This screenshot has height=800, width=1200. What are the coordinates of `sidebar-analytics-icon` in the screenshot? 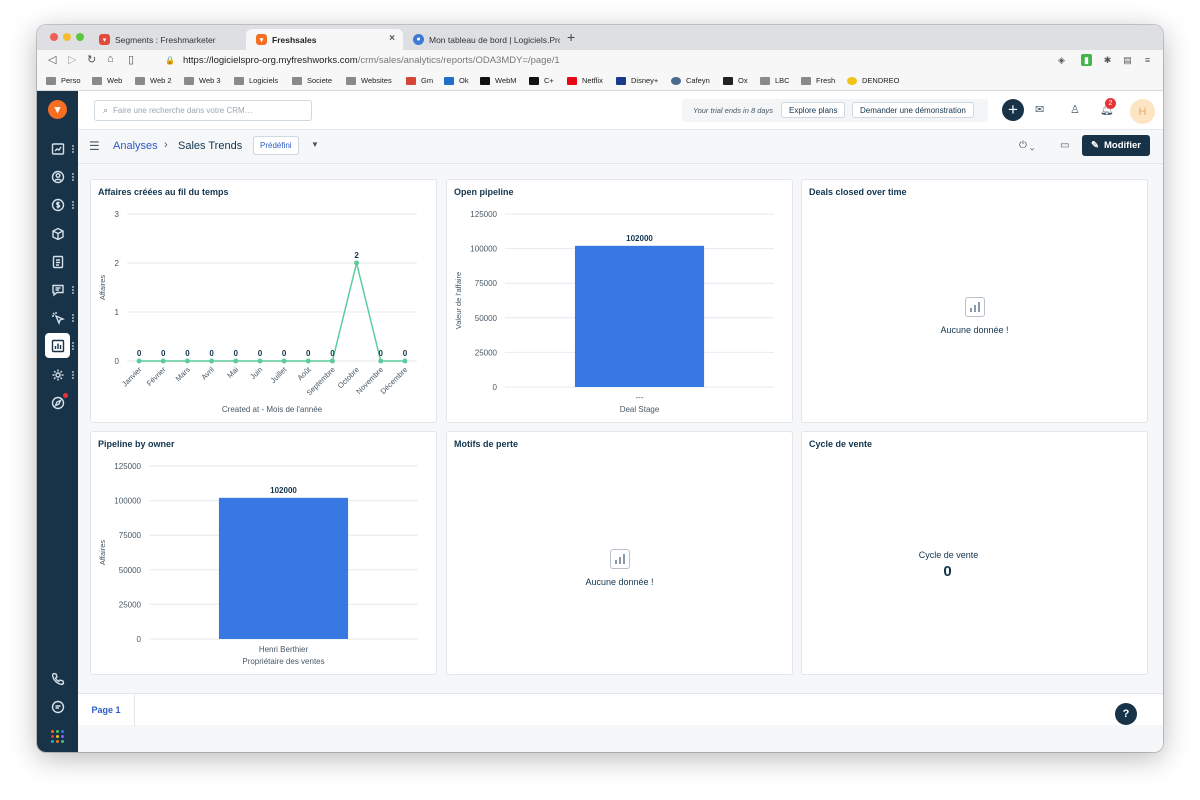 It's located at (57, 345).